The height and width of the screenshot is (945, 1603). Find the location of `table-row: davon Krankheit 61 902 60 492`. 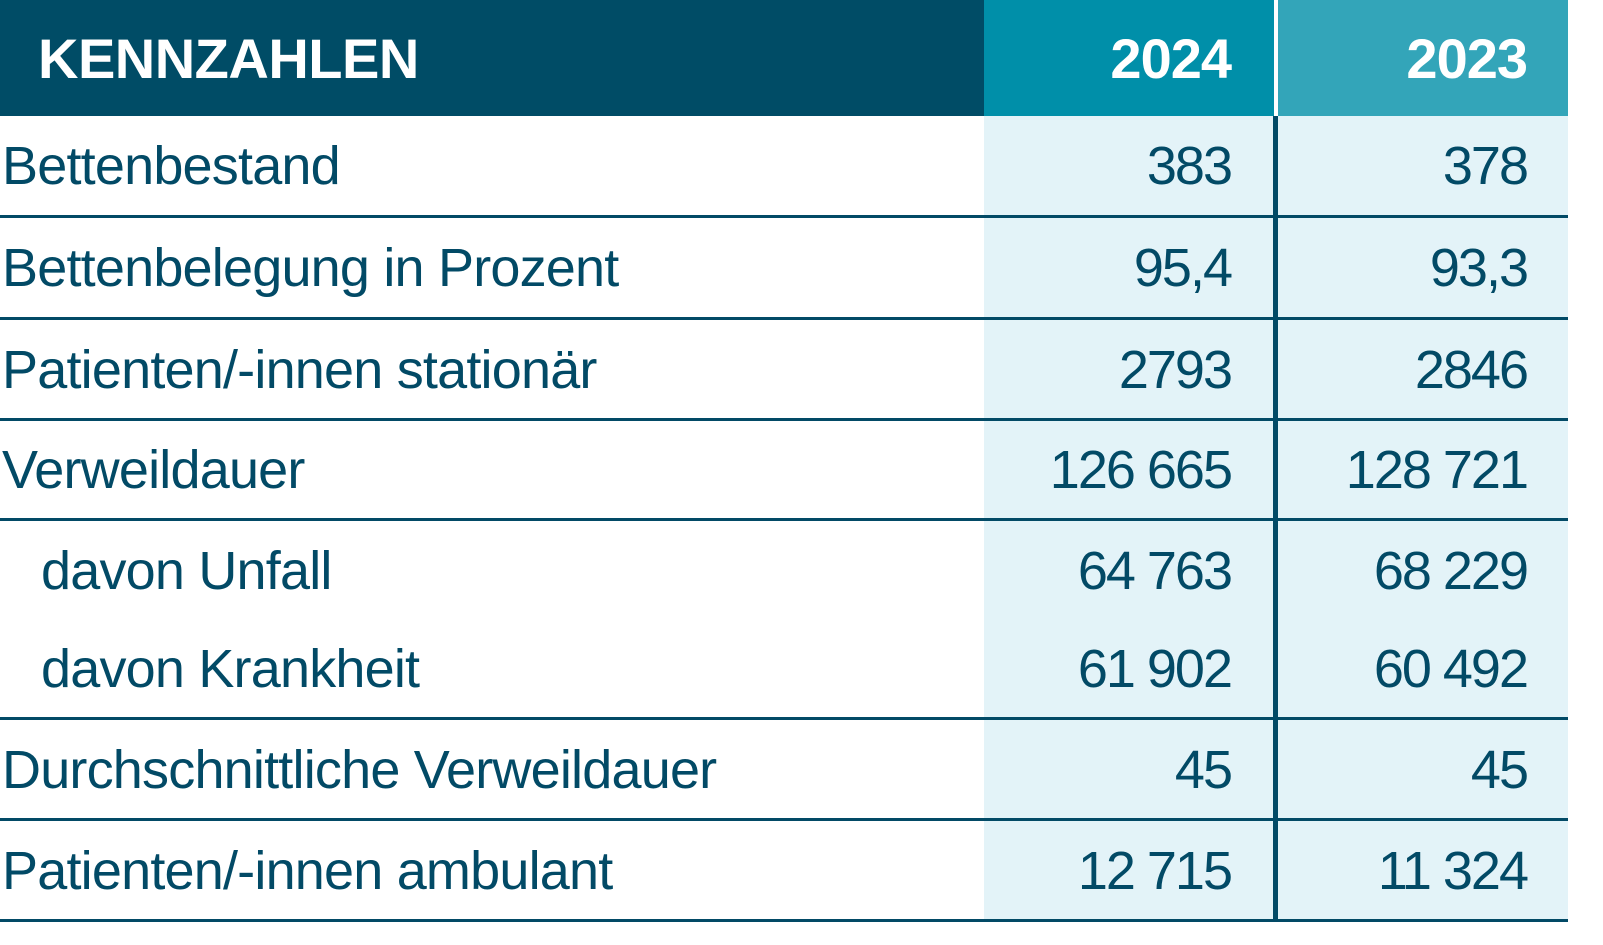

table-row: davon Krankheit 61 902 60 492 is located at coordinates (784, 669).